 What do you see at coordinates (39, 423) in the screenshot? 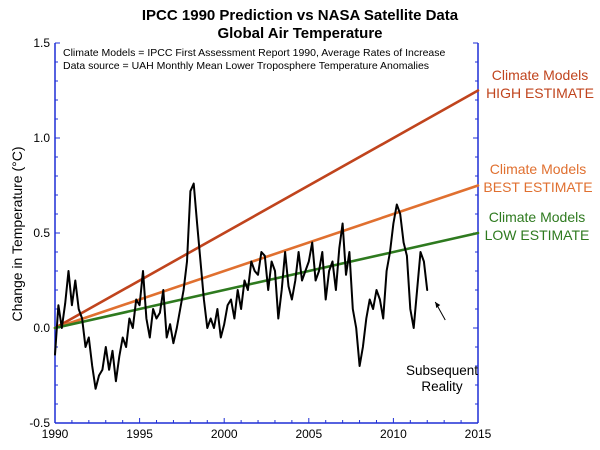
I see `y-tick-label: -0.5` at bounding box center [39, 423].